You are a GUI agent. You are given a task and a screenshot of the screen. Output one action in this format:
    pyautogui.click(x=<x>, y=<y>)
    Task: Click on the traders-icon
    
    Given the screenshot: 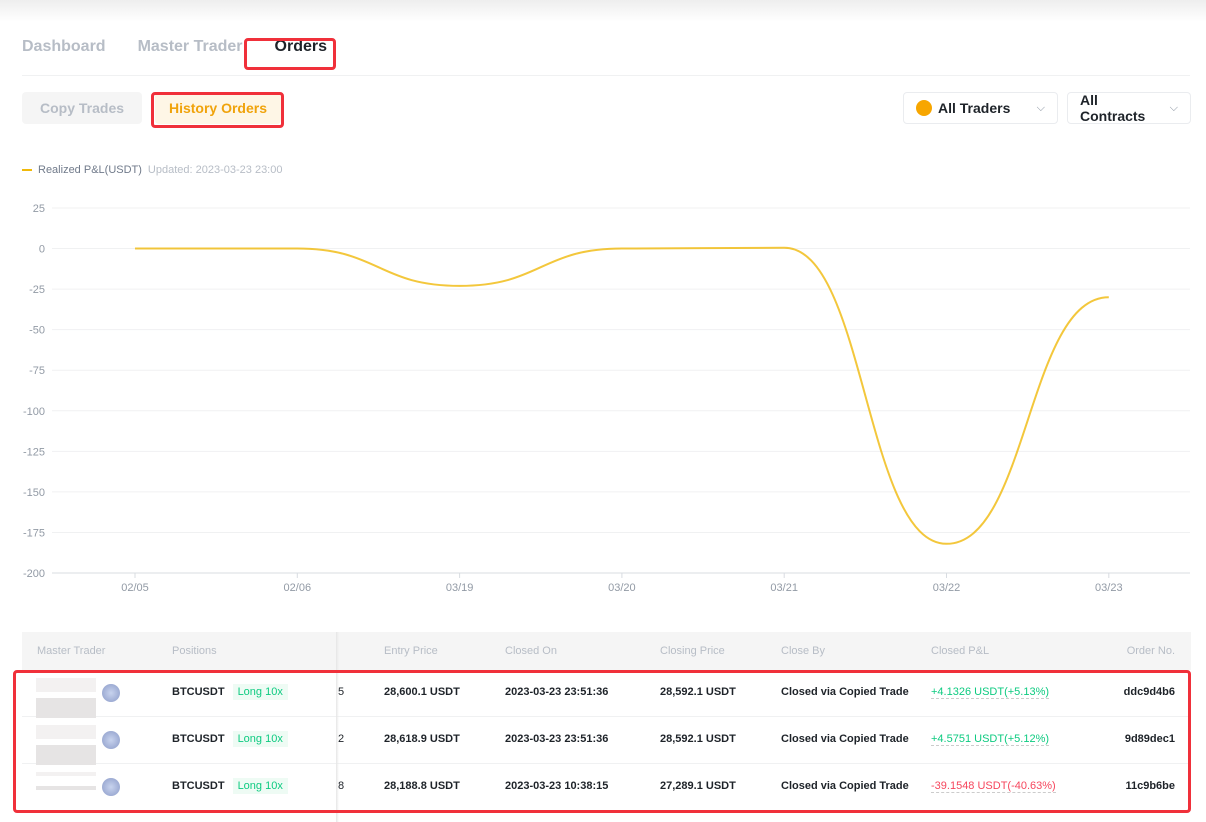 What is the action you would take?
    pyautogui.click(x=924, y=108)
    